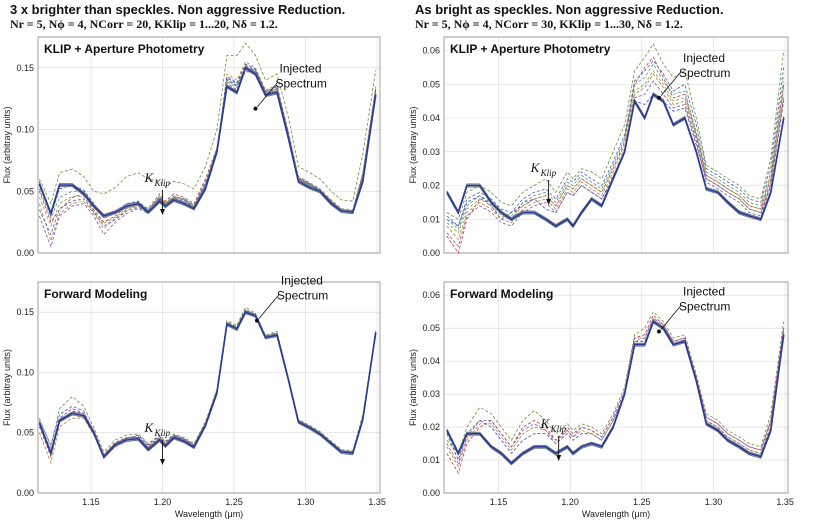  Describe the element at coordinates (431, 427) in the screenshot. I see `y-tick-label: 0.02` at that location.